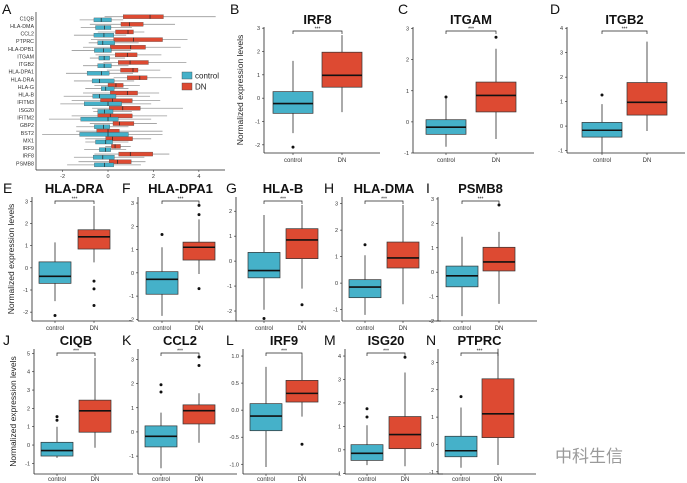 Image resolution: width=687 pixels, height=483 pixels. What do you see at coordinates (555, 9) in the screenshot?
I see `panel-letter: D` at bounding box center [555, 9].